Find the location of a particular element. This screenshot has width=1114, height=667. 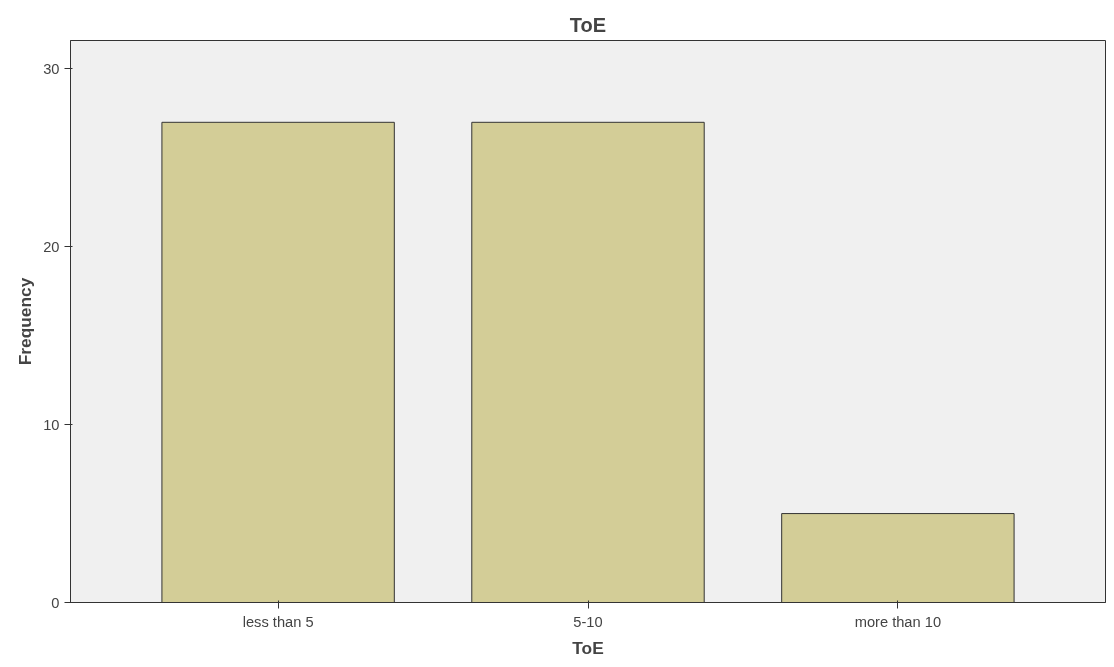

x-tick-label: less than 5 is located at coordinates (278, 621).